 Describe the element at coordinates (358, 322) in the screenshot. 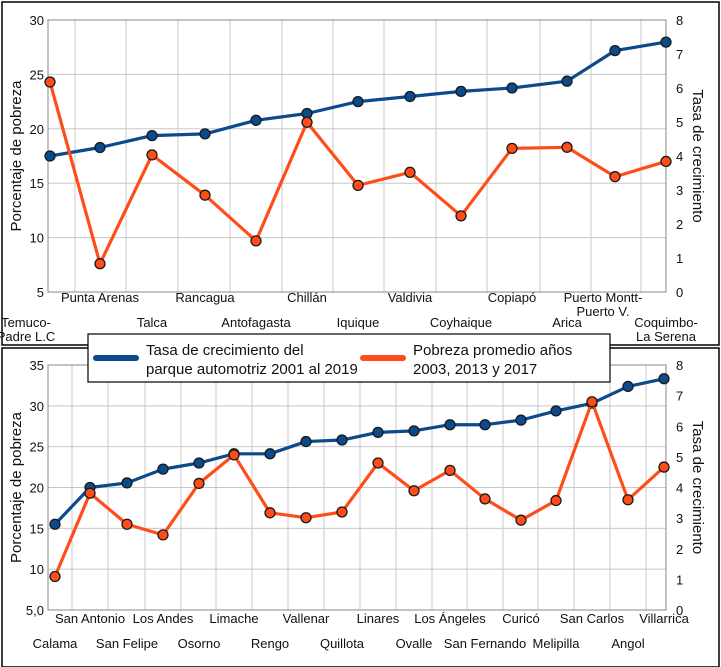

I see `x-tick-label: Iquique` at that location.